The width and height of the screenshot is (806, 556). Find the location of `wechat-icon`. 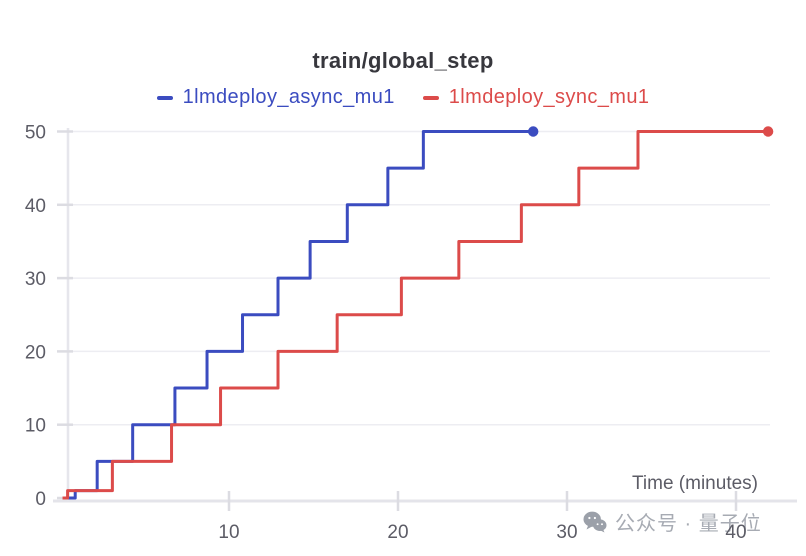

wechat-icon is located at coordinates (595, 521).